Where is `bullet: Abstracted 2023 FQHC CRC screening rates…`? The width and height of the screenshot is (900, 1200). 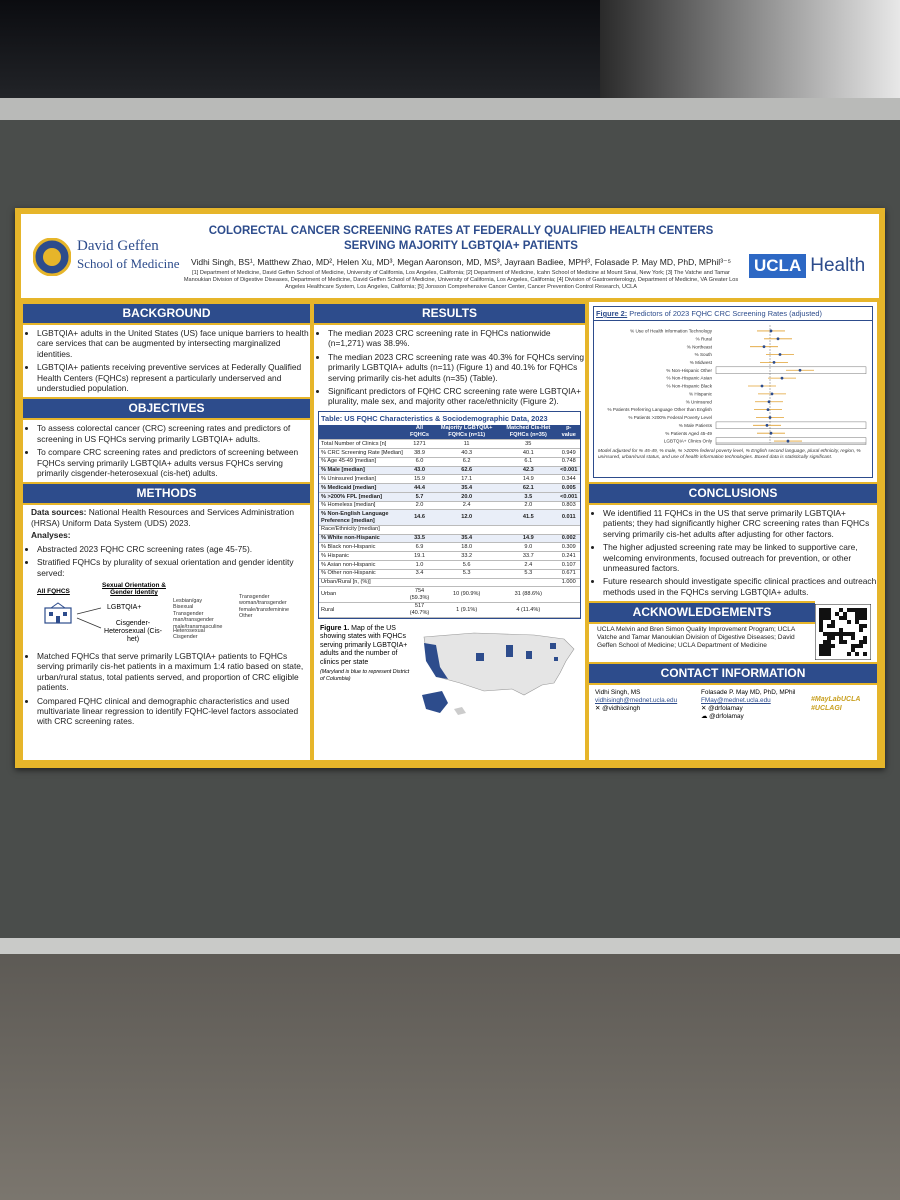
bullet: Abstracted 2023 FQHC CRC screening rates… is located at coordinates (173, 549).